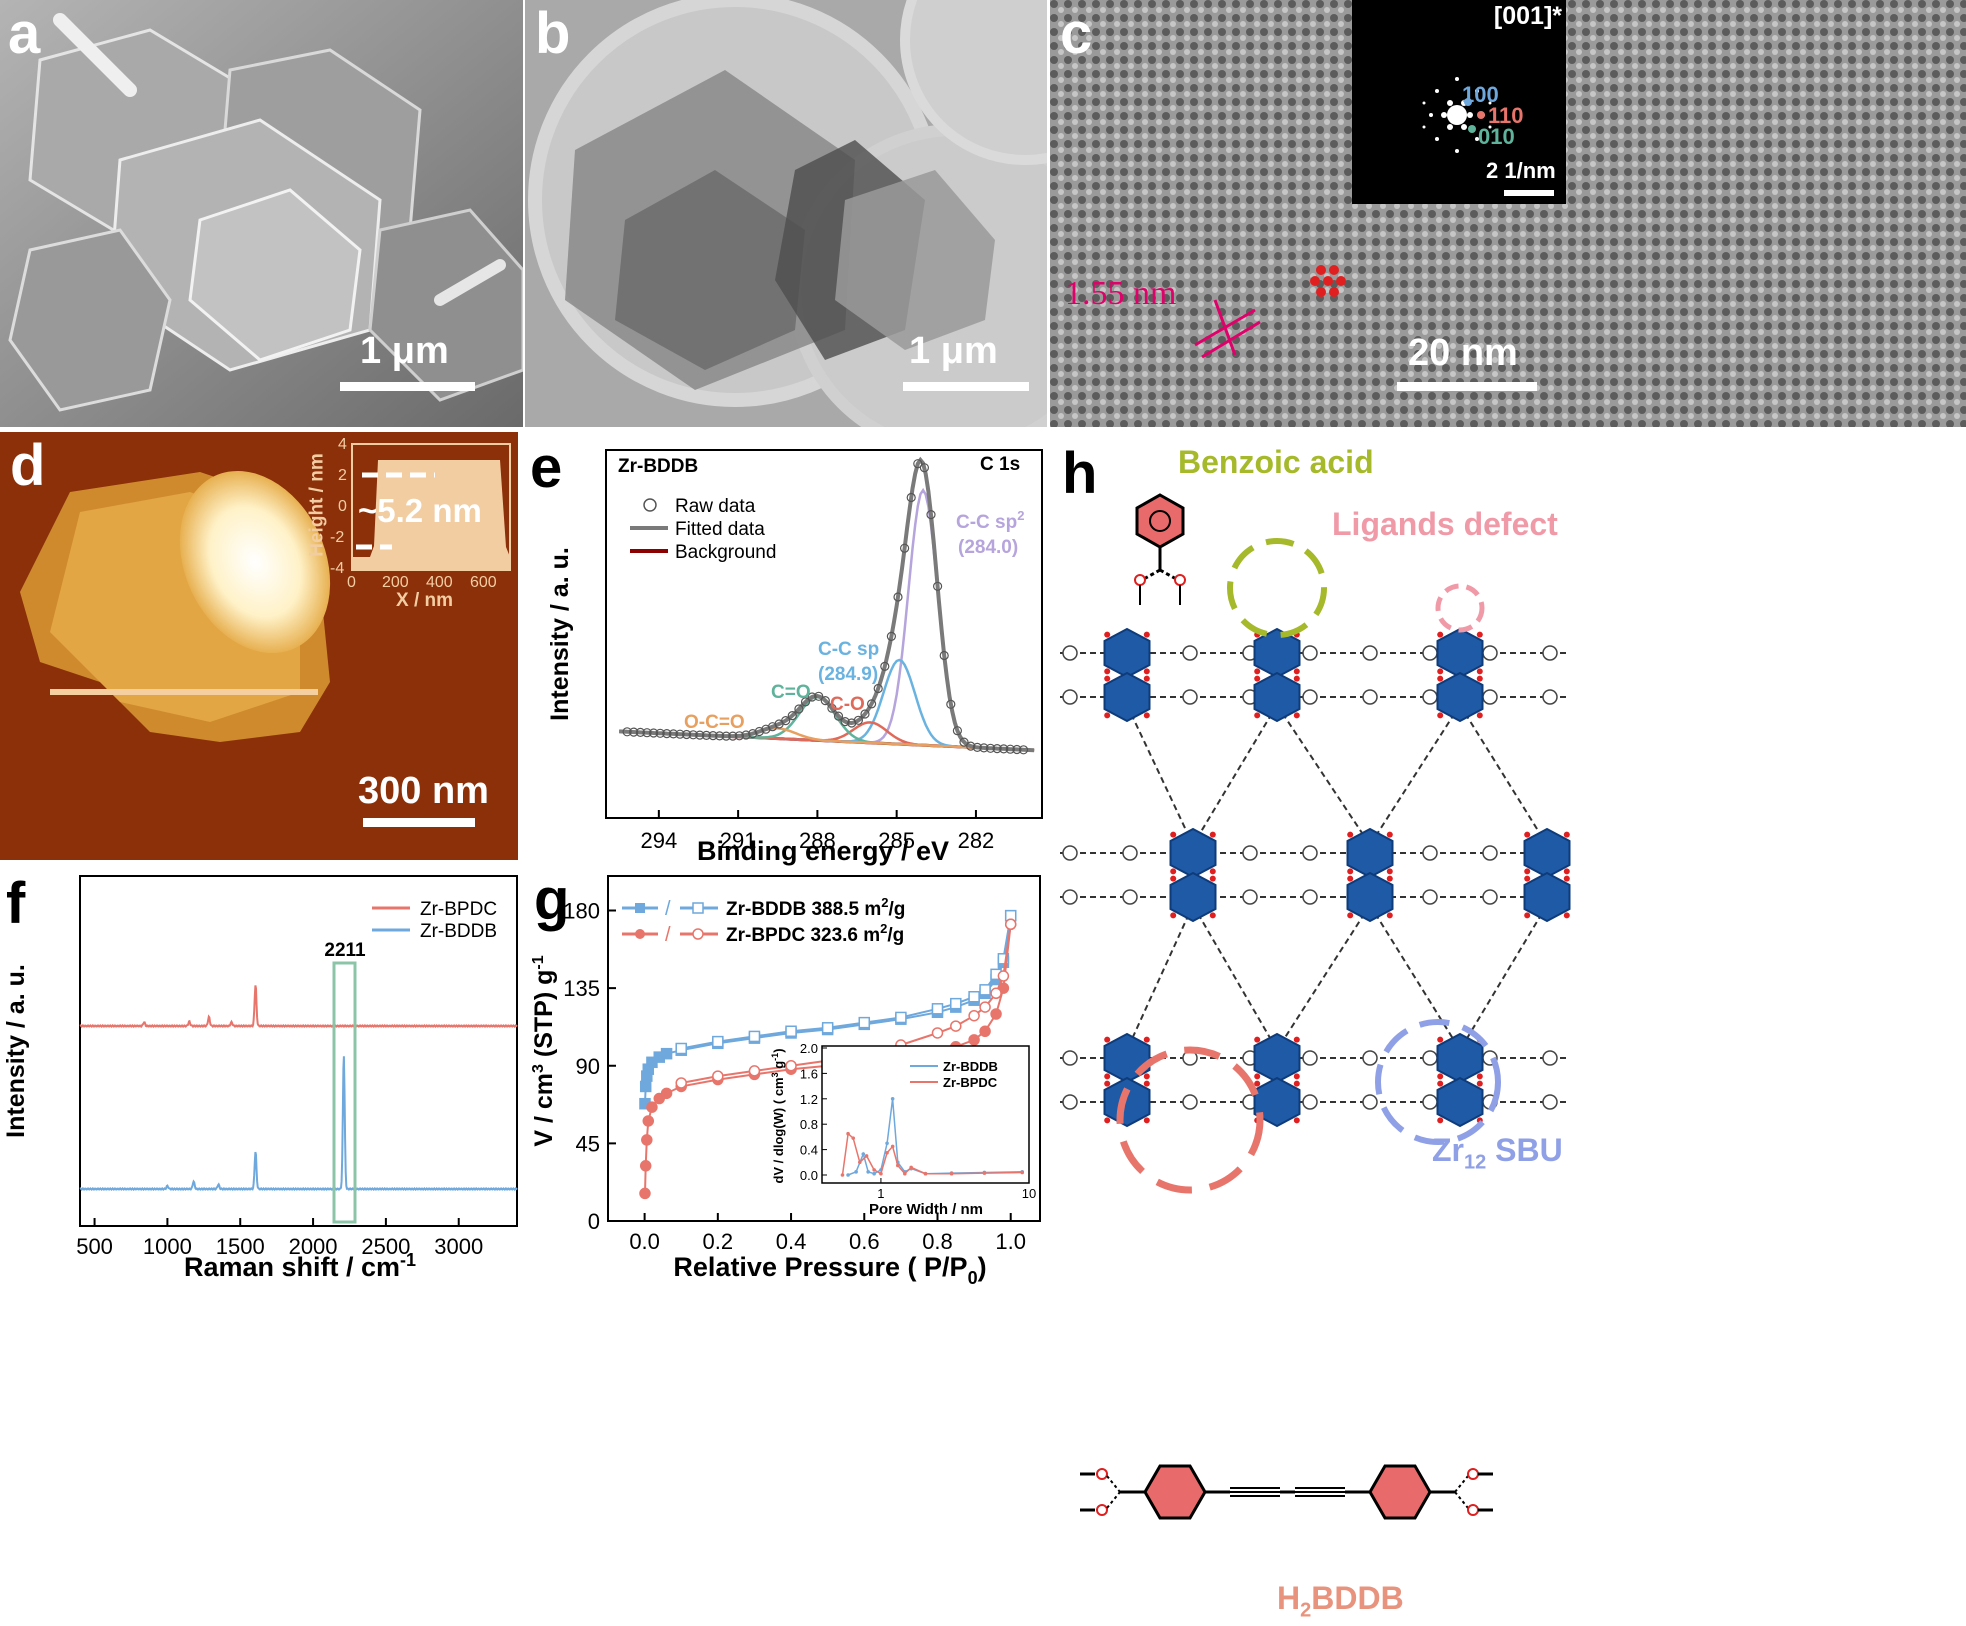 Image resolution: width=1966 pixels, height=1626 pixels. What do you see at coordinates (970, 1082) in the screenshot?
I see `psd-legend-bpdc: Zr-BPDC` at bounding box center [970, 1082].